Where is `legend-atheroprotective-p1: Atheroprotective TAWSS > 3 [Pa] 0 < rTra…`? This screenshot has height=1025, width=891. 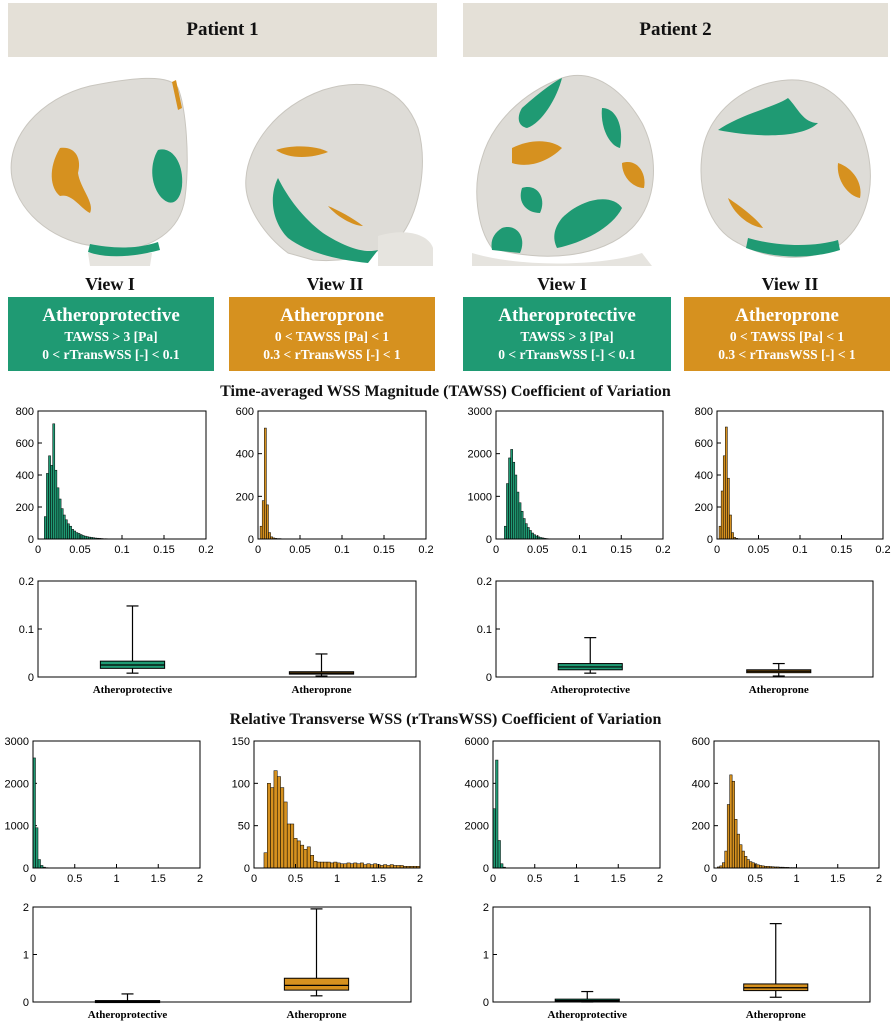
legend-atheroprotective-p1: Atheroprotective TAWSS > 3 [Pa] 0 < rTra… is located at coordinates (111, 334).